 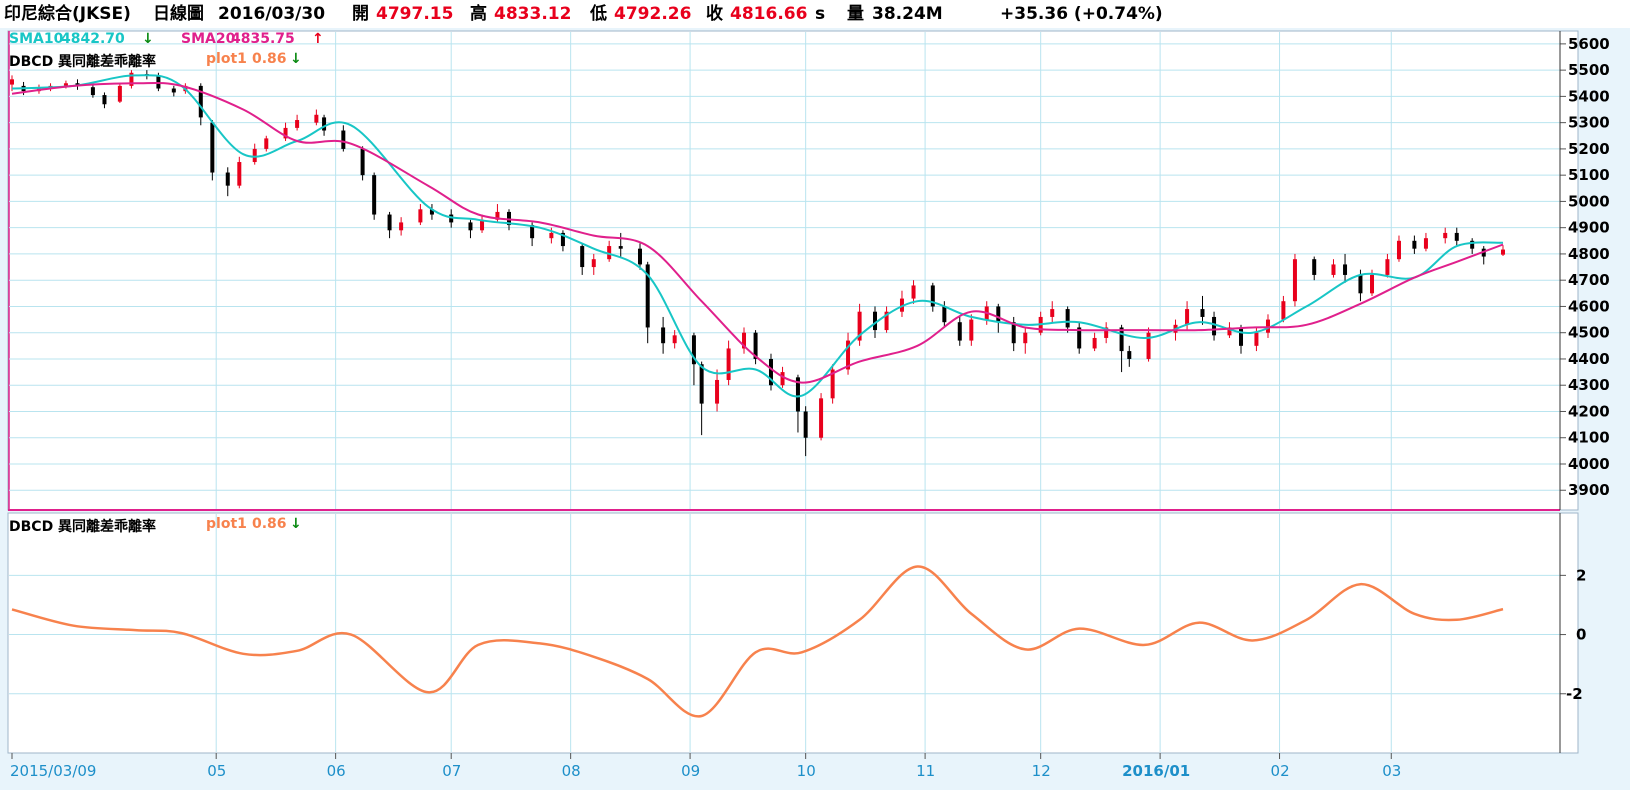 I want to click on volume-label: 量, so click(x=855, y=14).